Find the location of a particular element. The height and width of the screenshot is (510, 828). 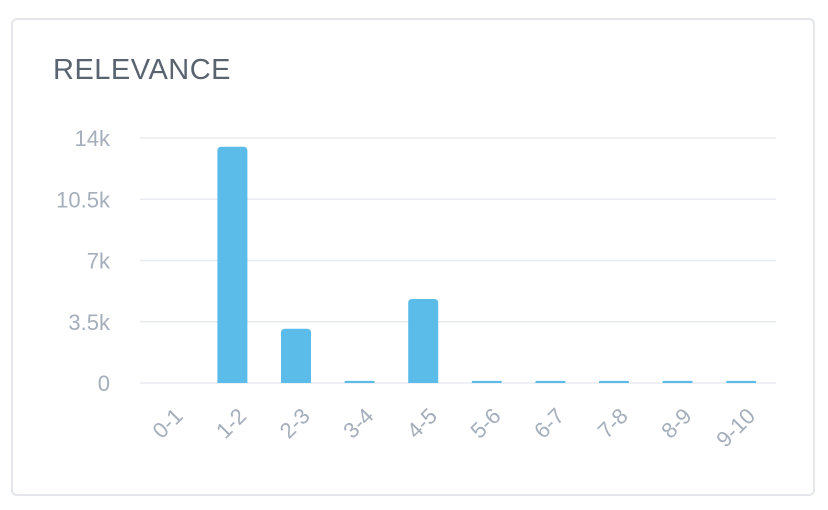

x-tick-label: 3-4 is located at coordinates (358, 423).